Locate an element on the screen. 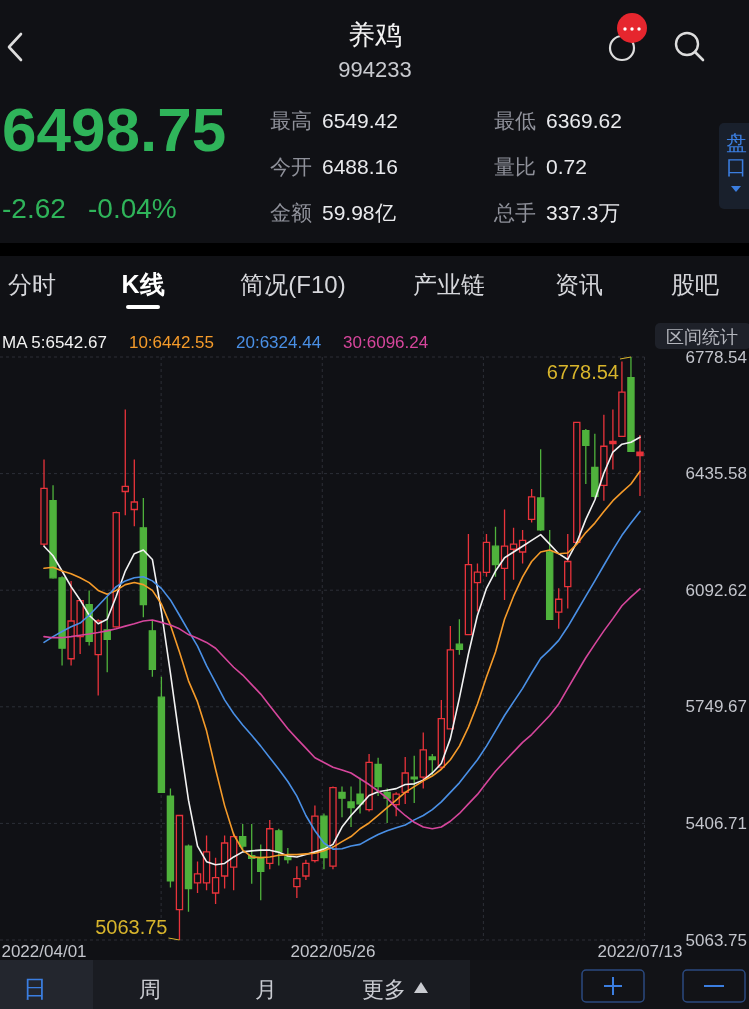 The image size is (749, 1009). x-tick-label: 2022/04/01 is located at coordinates (44, 951).